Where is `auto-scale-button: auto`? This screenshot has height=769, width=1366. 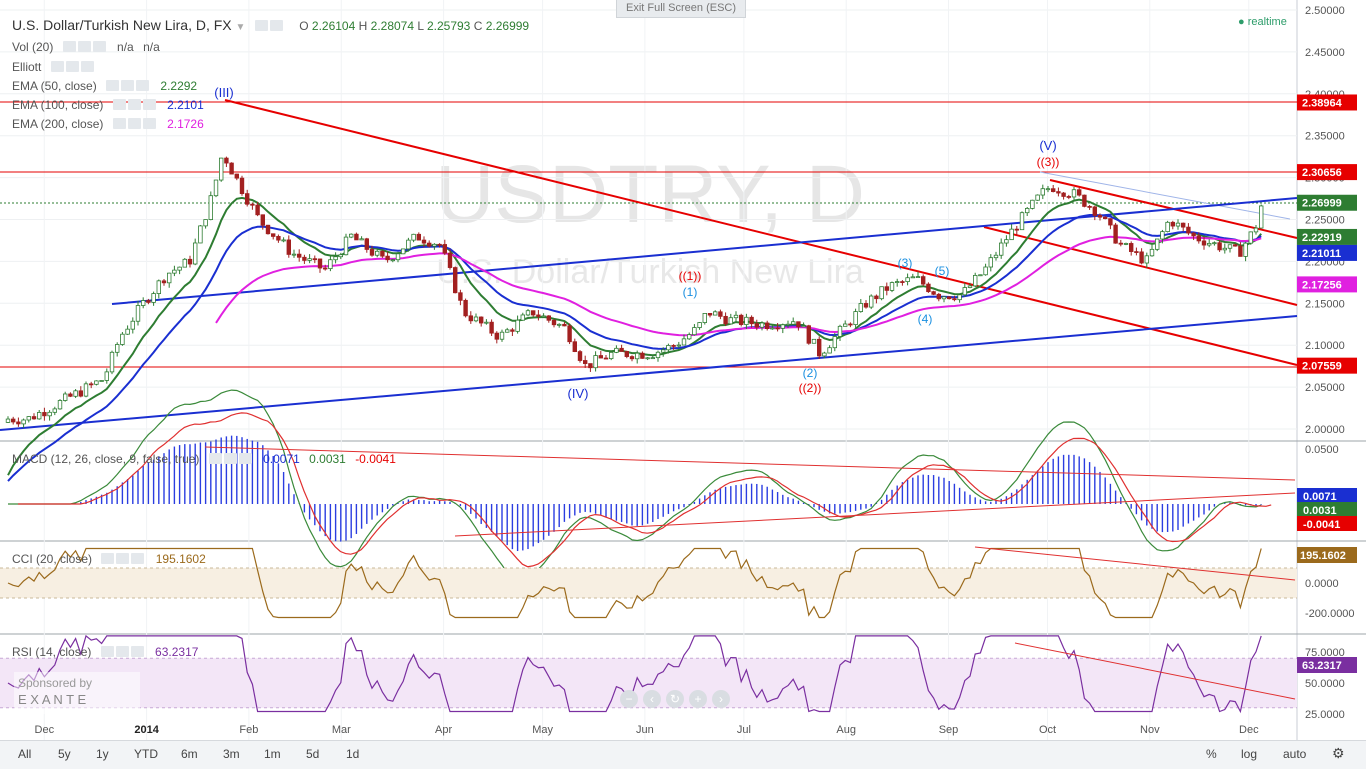 auto-scale-button: auto is located at coordinates (1295, 754).